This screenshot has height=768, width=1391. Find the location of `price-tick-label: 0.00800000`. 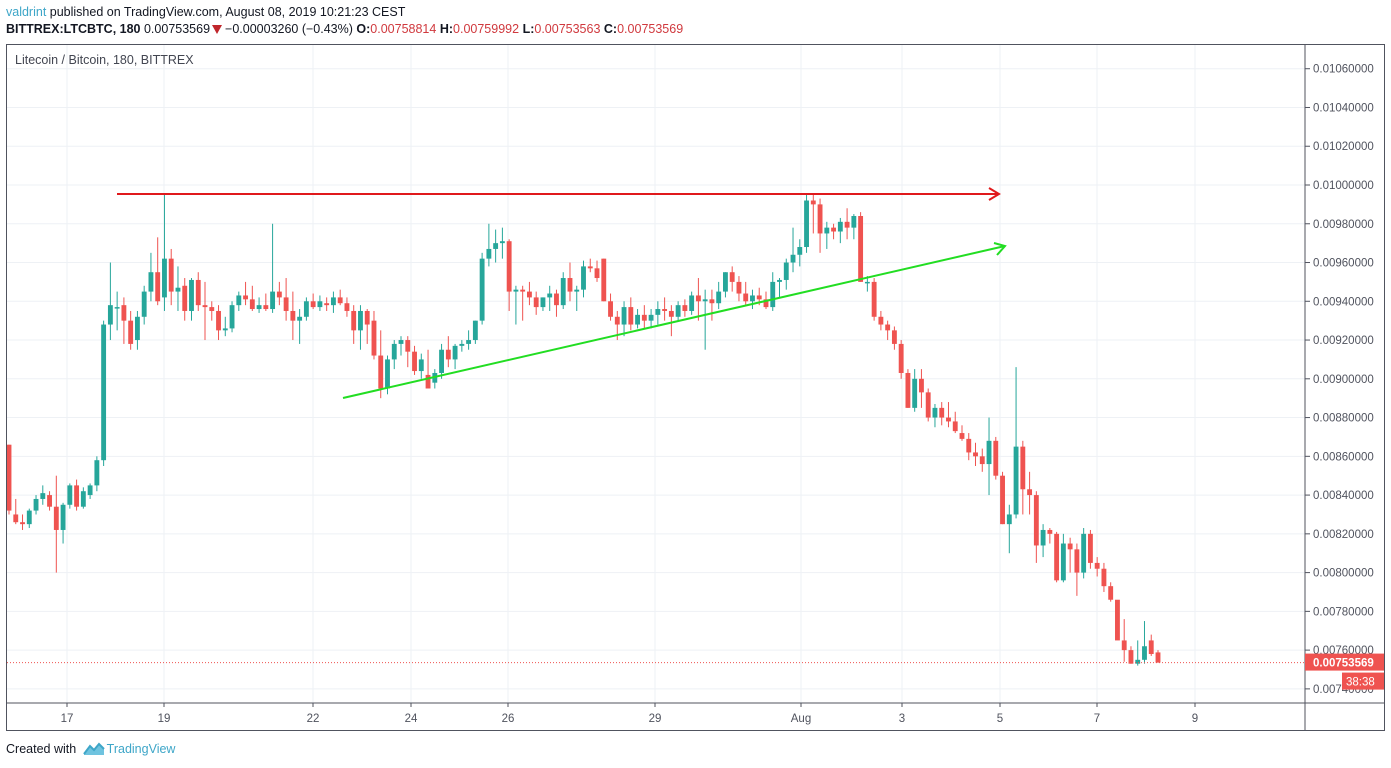

price-tick-label: 0.00800000 is located at coordinates (1343, 574).